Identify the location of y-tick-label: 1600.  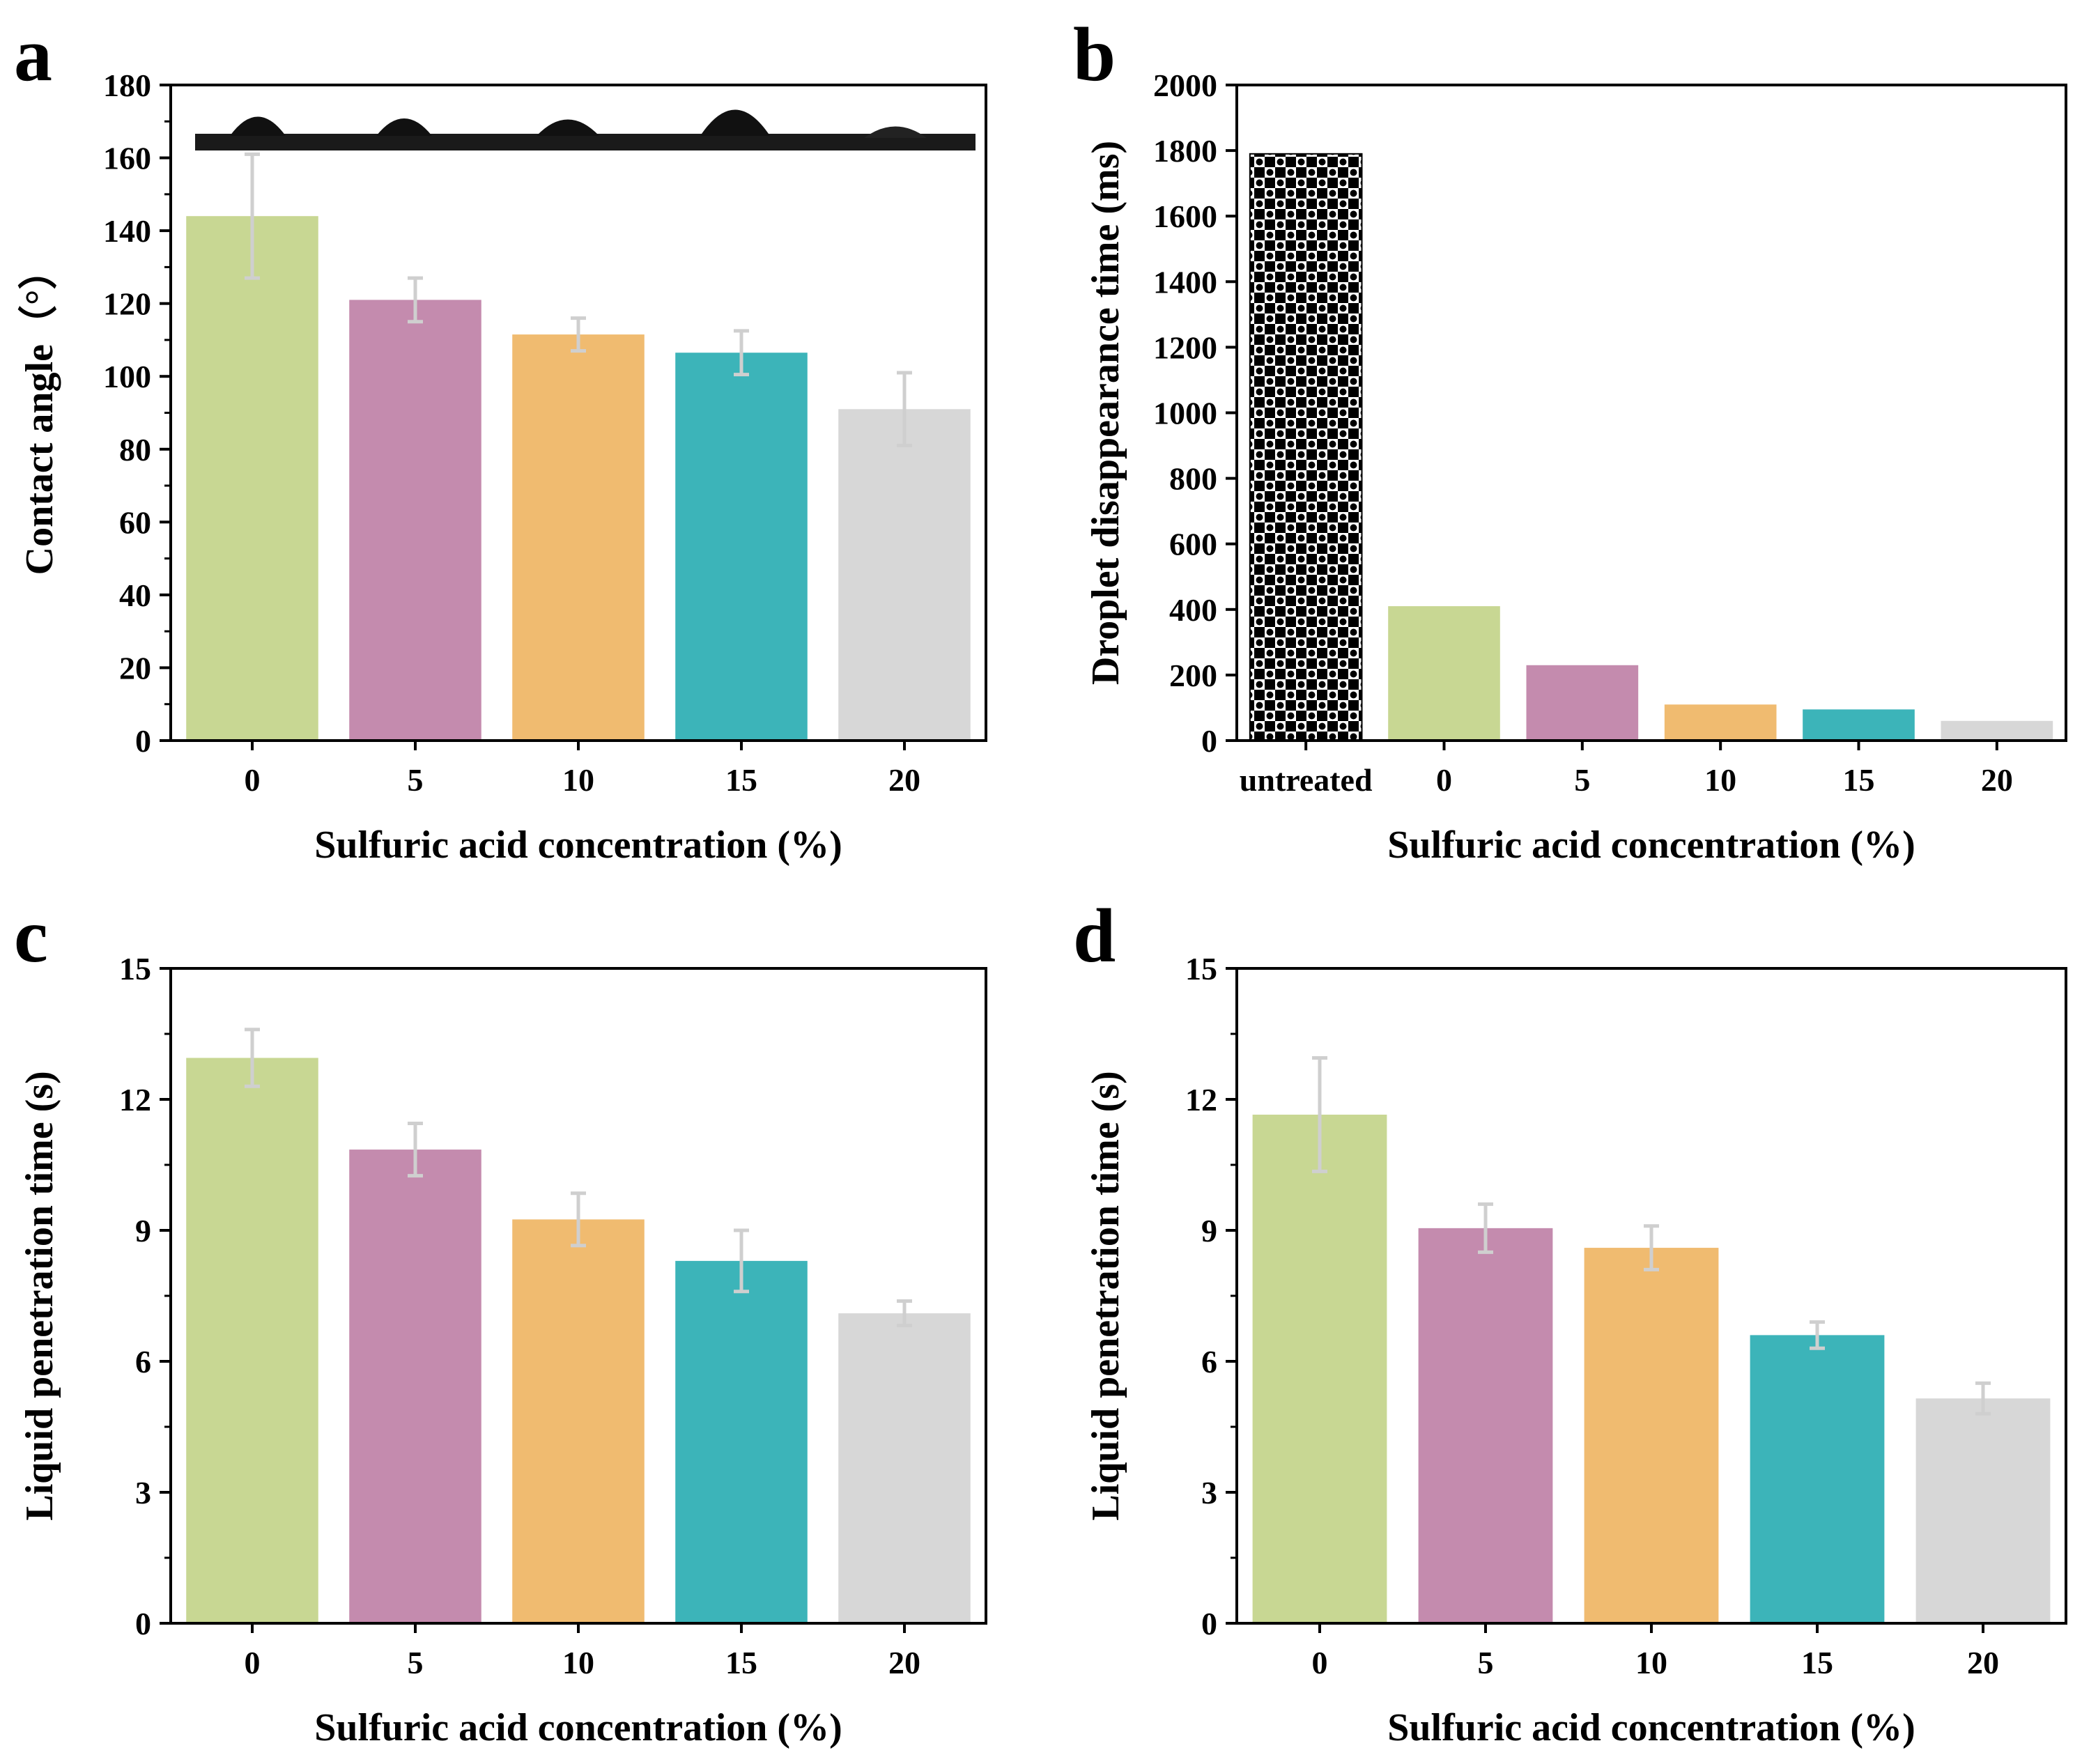
(1185, 216).